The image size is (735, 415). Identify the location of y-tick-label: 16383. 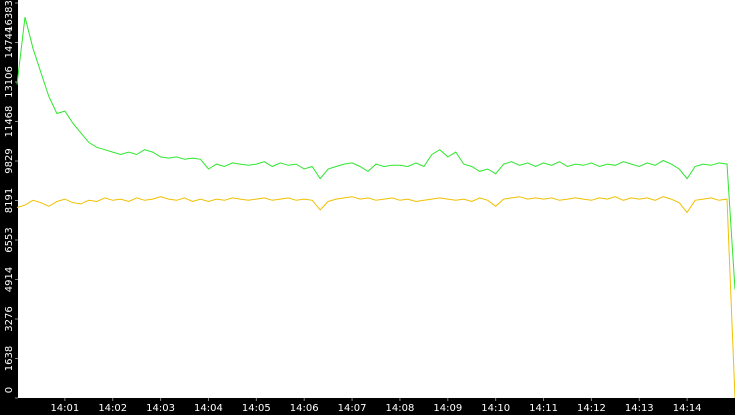
(9, 16).